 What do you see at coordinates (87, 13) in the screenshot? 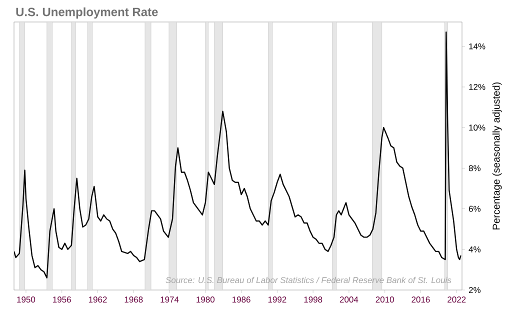
I see `chart-title: U.S. Unemployment Rate` at bounding box center [87, 13].